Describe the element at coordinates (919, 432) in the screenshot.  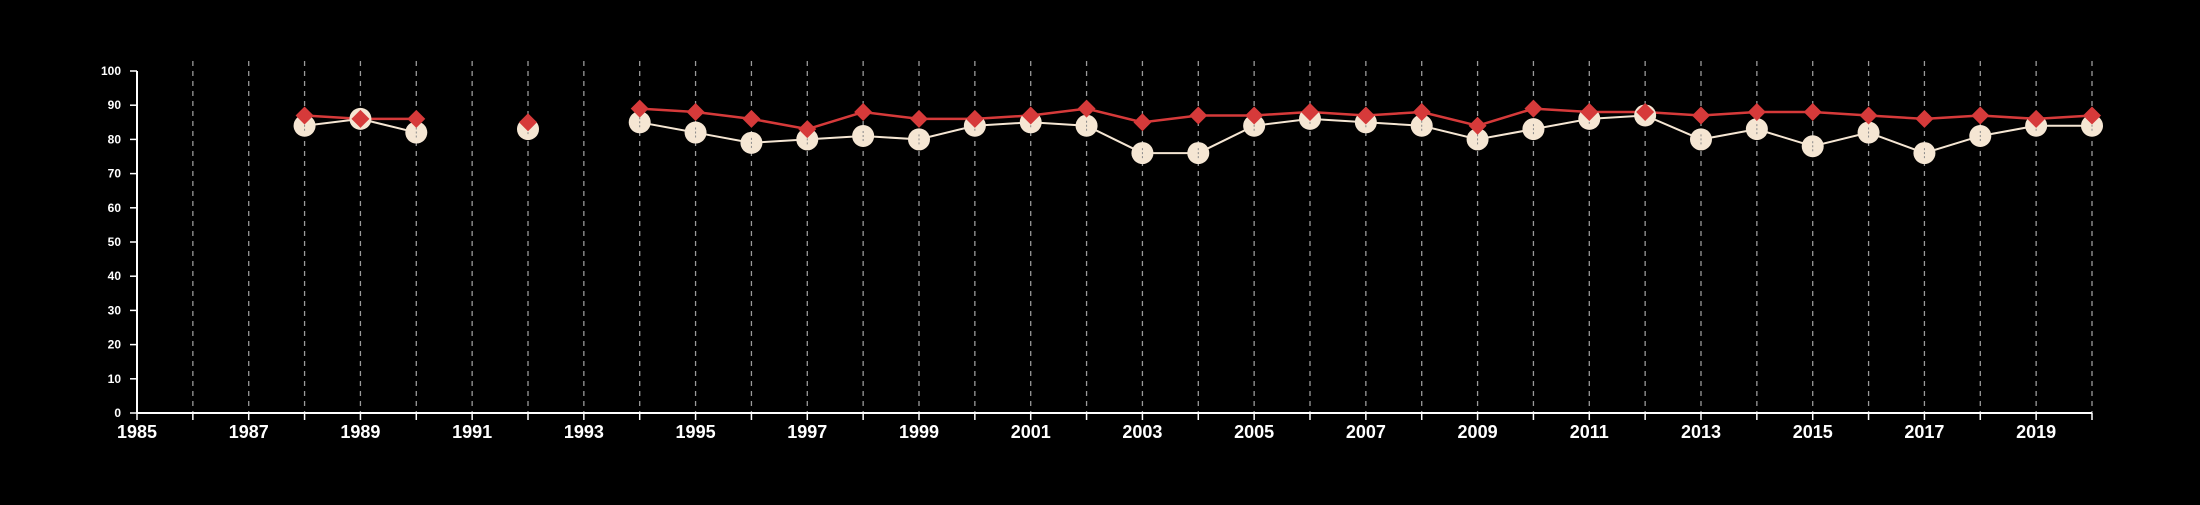
I see `x-tick-label: 1999` at that location.